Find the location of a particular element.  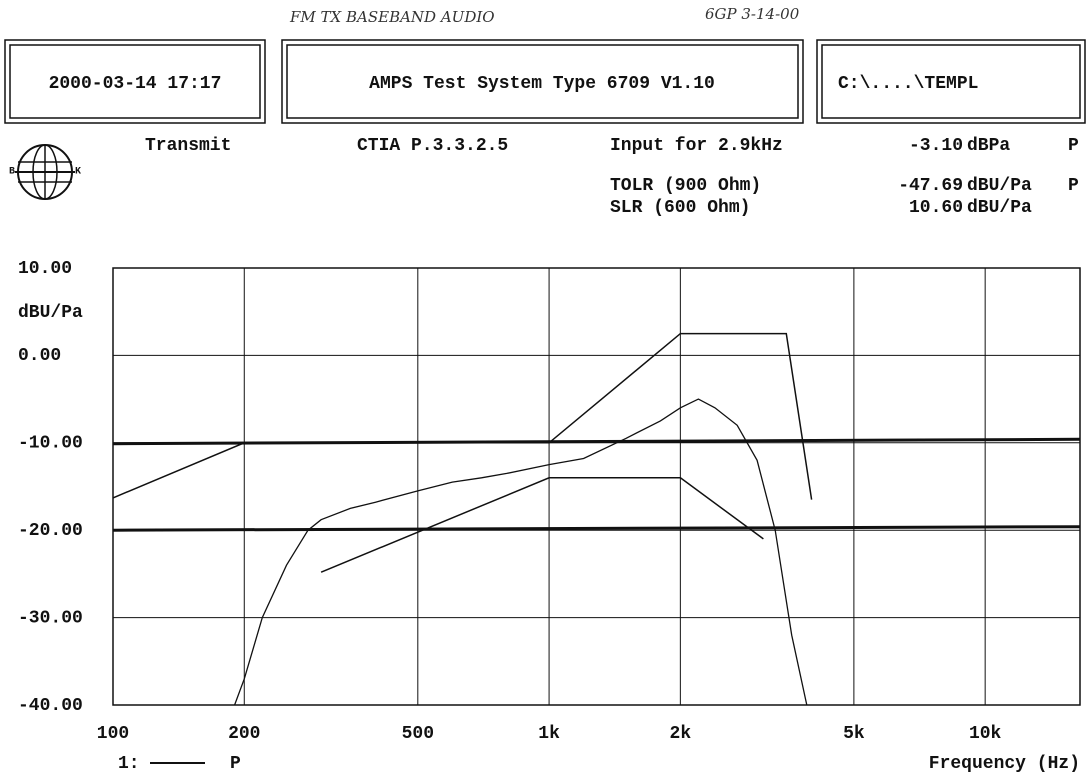

y-unit: dBU/Pa is located at coordinates (50, 313).